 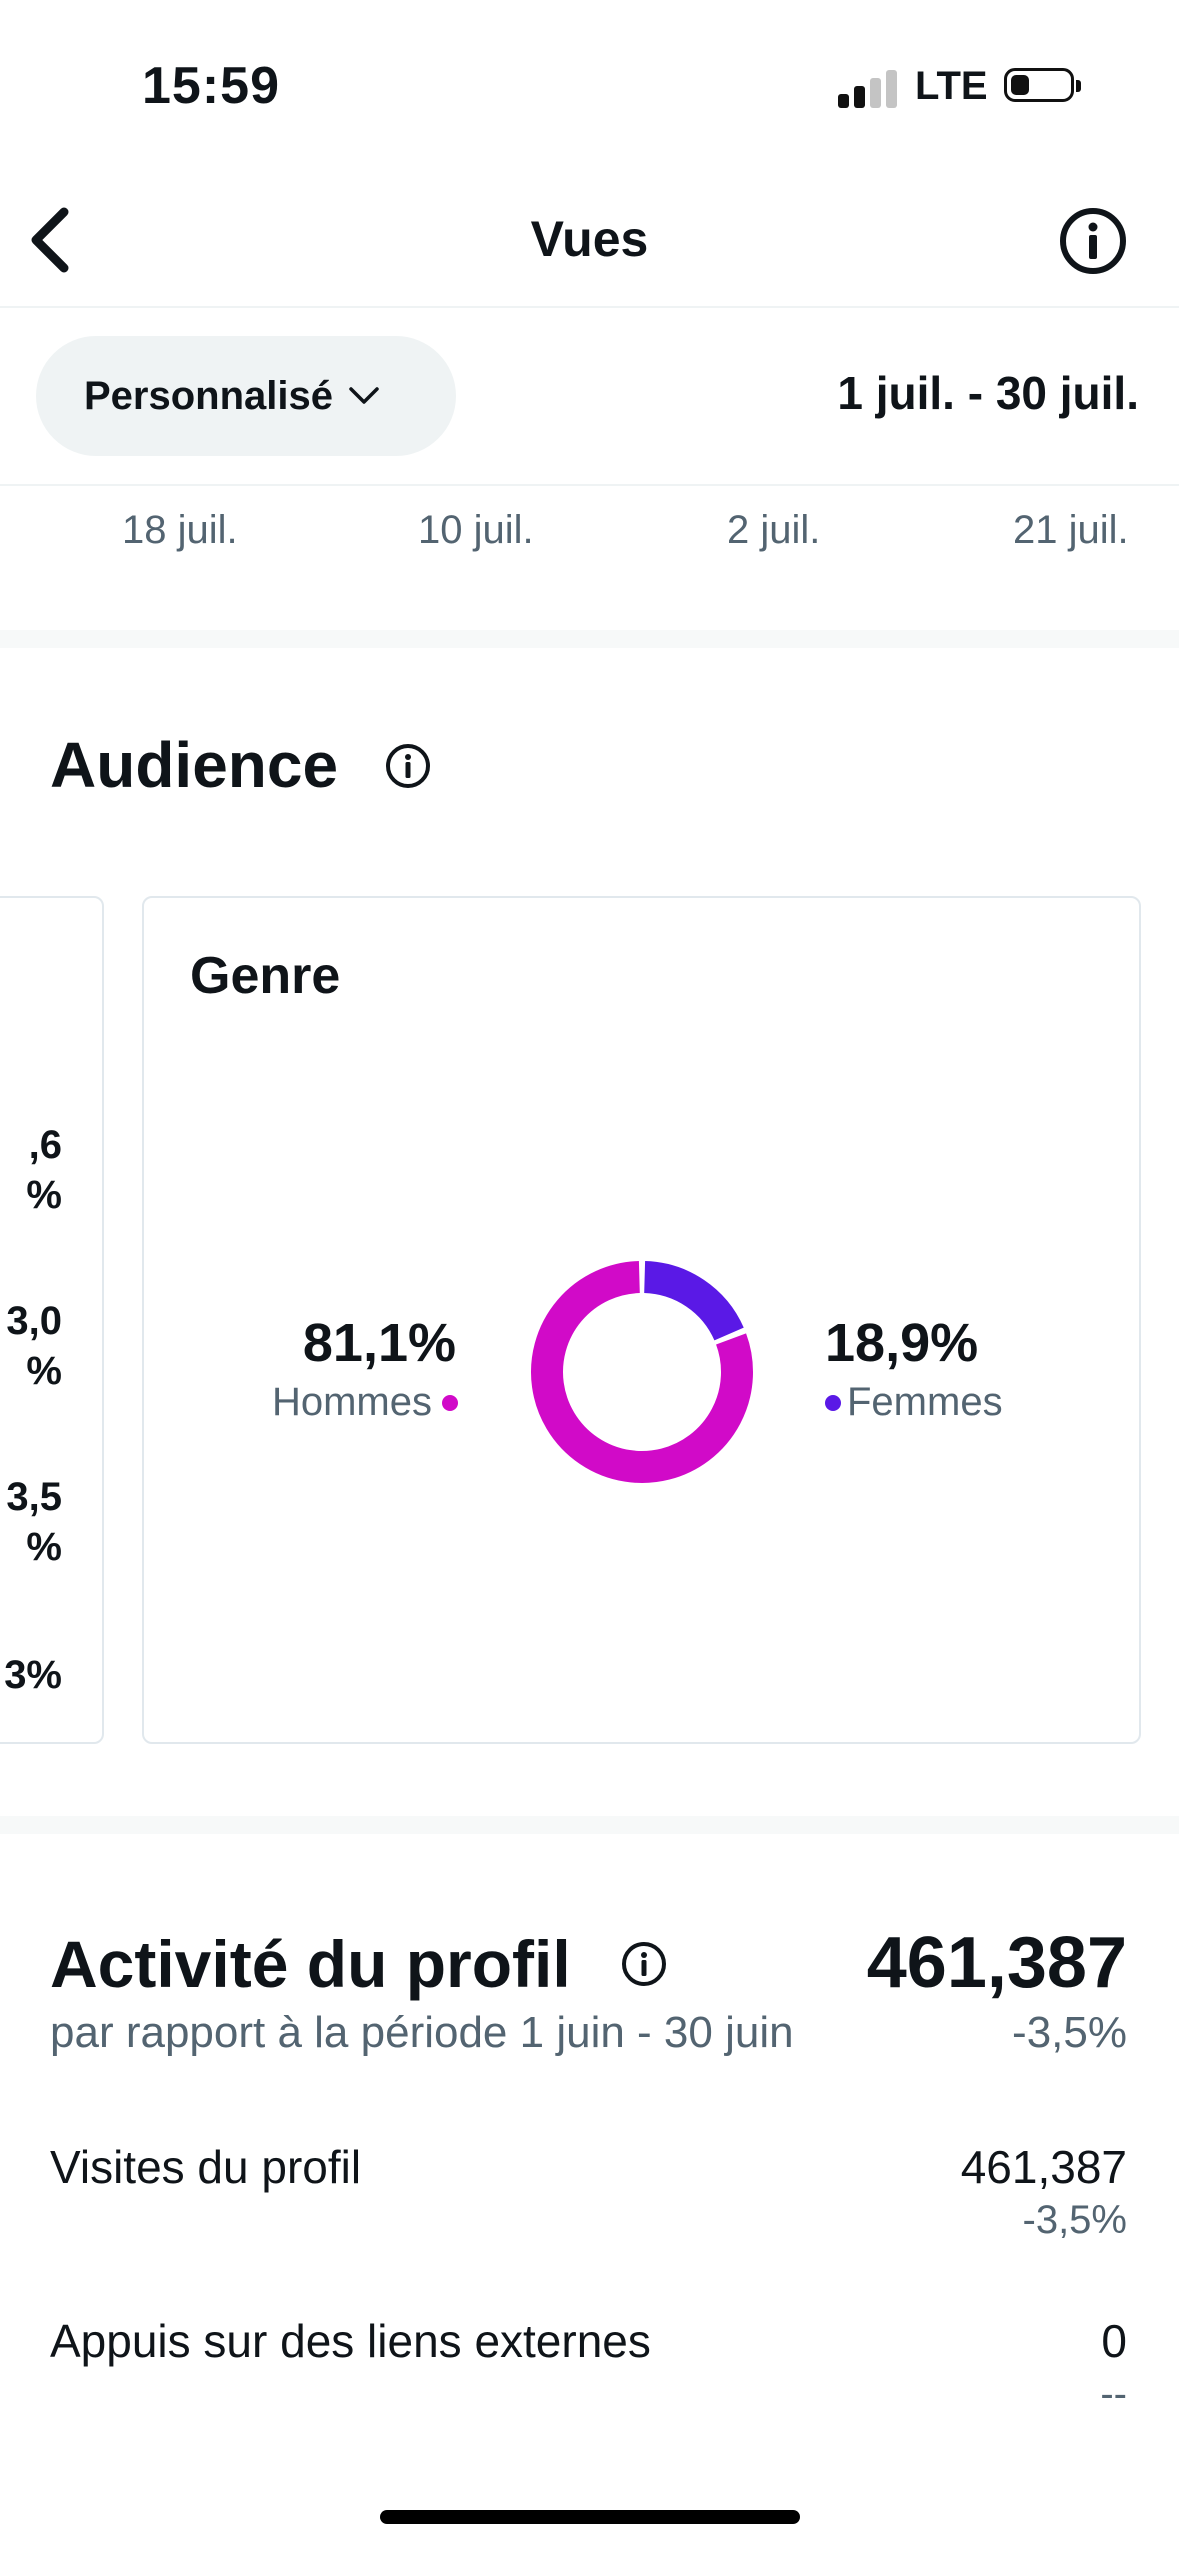 What do you see at coordinates (206, 2167) in the screenshot?
I see `metric-label: Visites du profil` at bounding box center [206, 2167].